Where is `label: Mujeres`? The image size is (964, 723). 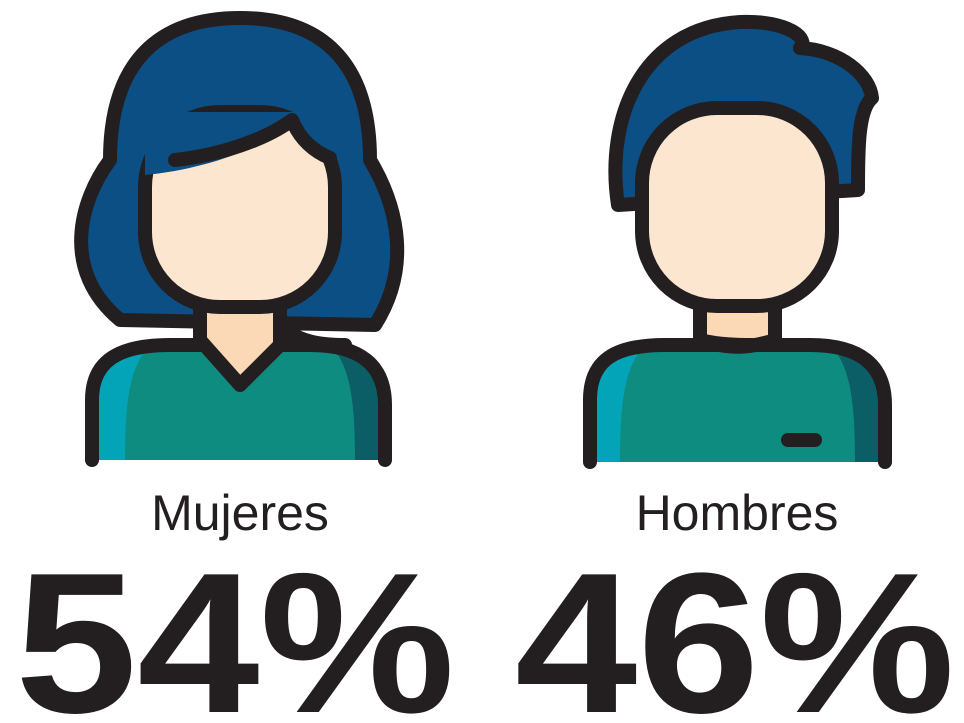 label: Mujeres is located at coordinates (240, 513).